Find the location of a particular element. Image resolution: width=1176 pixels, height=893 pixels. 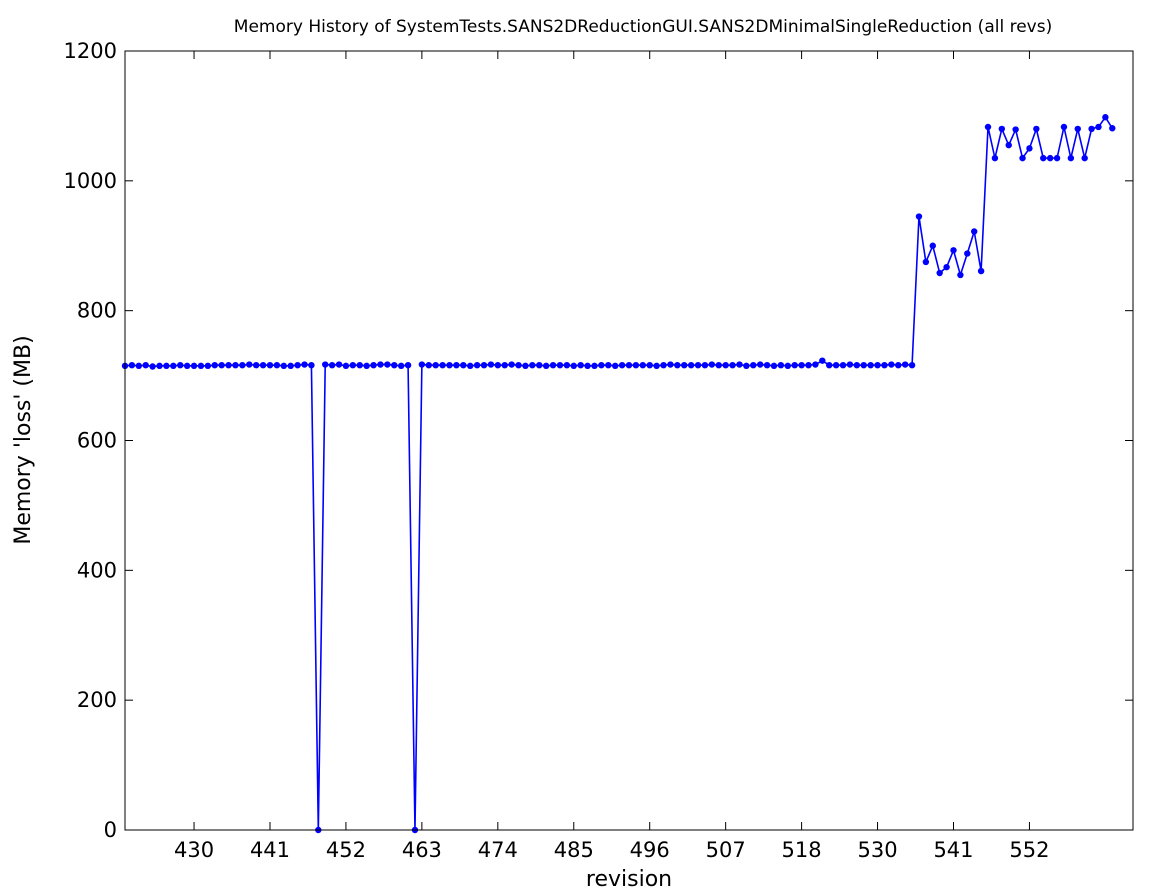

x-tick-label: 485 is located at coordinates (574, 850).